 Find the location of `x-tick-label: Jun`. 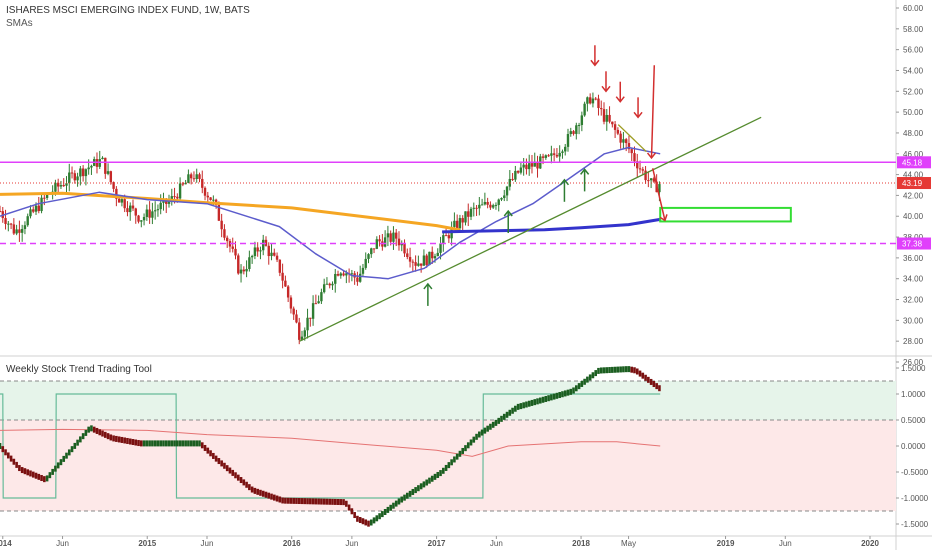

x-tick-label: Jun is located at coordinates (207, 543).